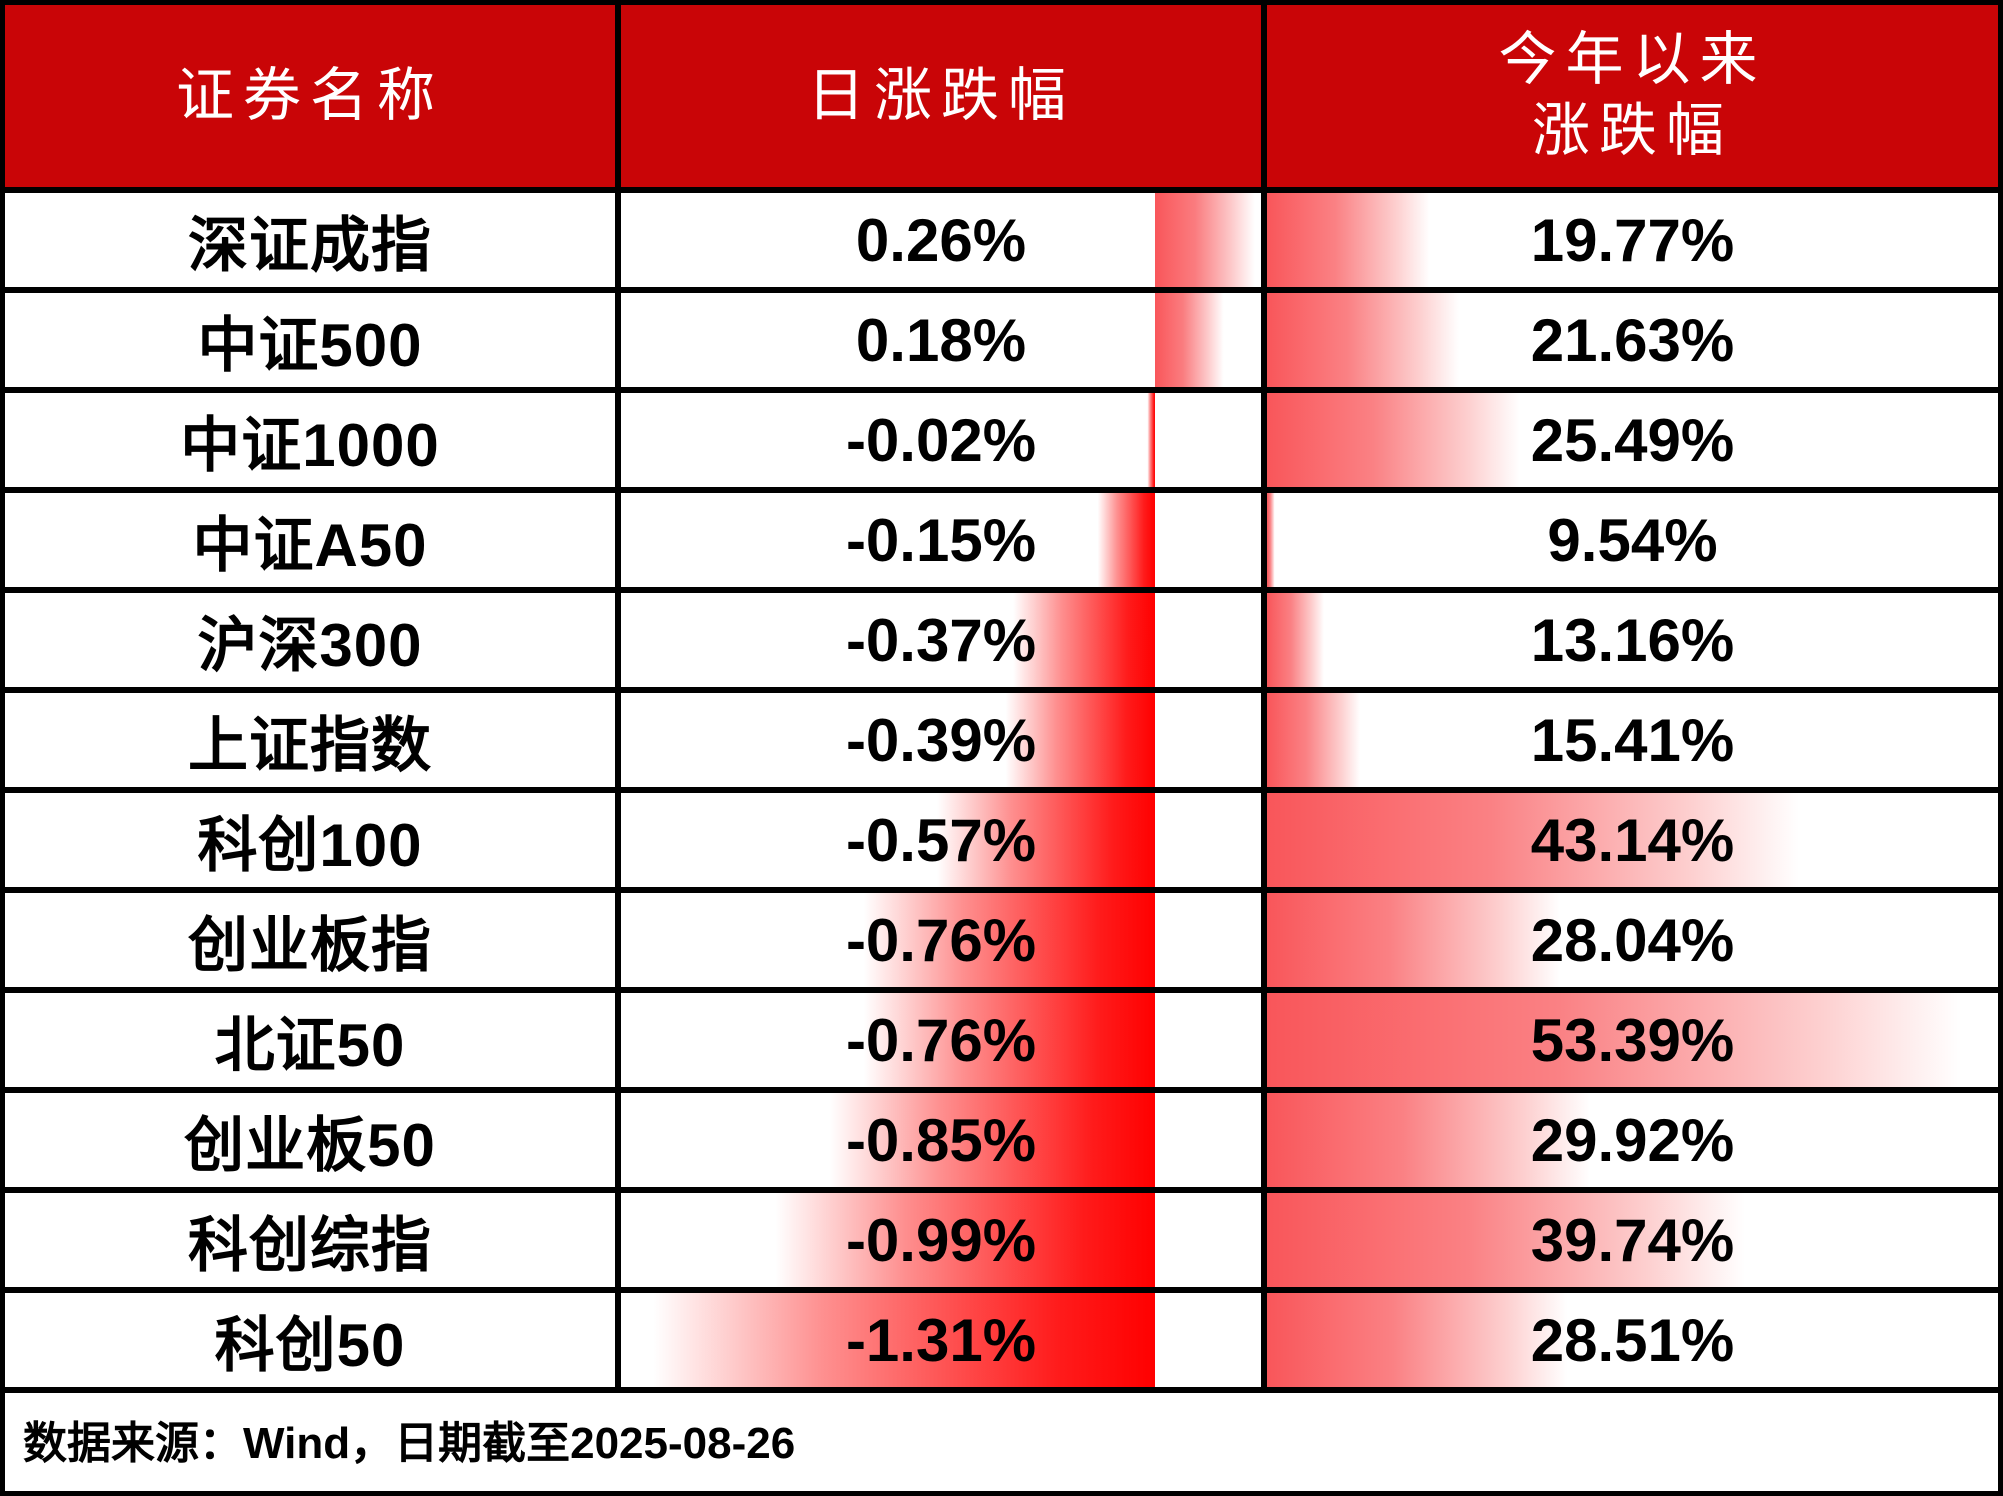 The image size is (2003, 1496). I want to click on table-row: 上证指数 -0.39% 15.41%, so click(1001, 737).